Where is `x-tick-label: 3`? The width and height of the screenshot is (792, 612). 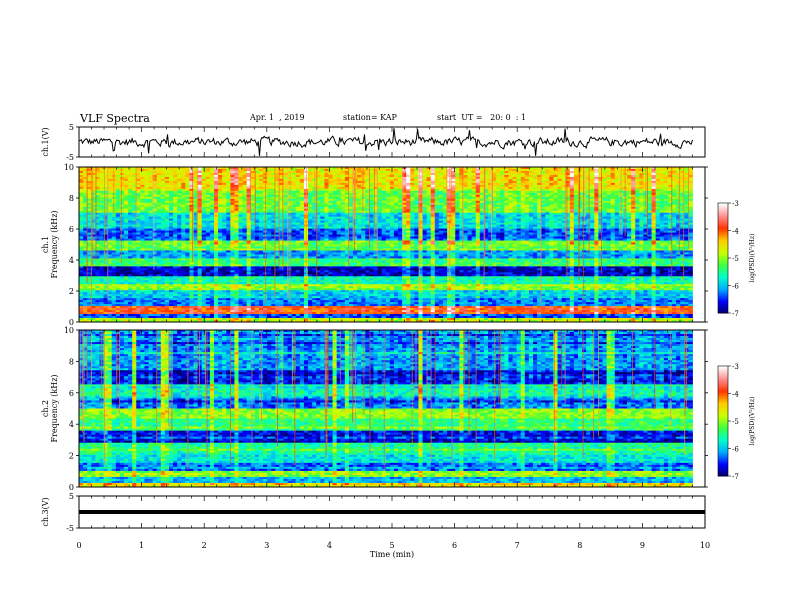 x-tick-label: 3 is located at coordinates (266, 545).